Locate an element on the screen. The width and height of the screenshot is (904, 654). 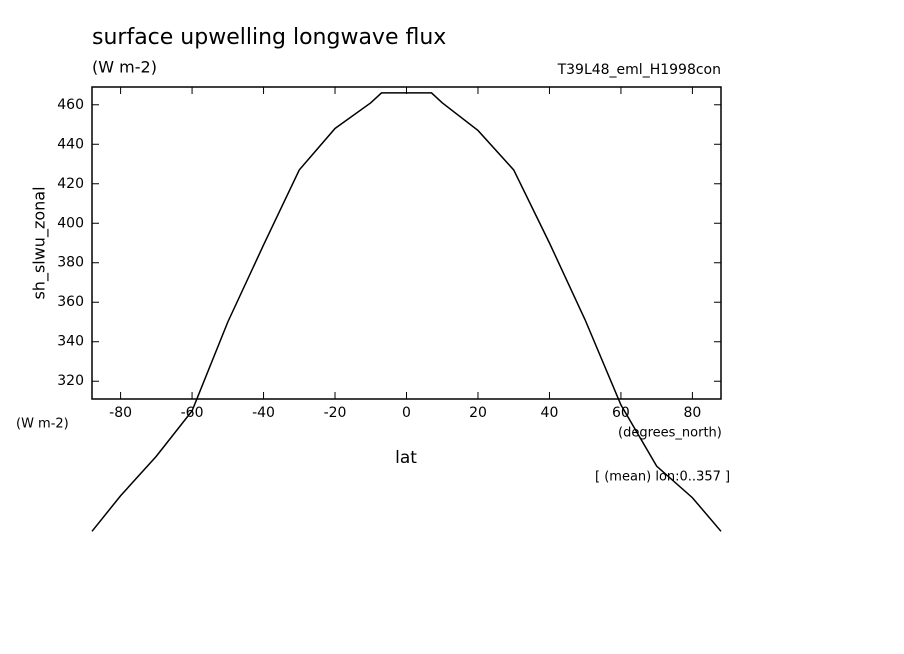
x-tick-label: 0 is located at coordinates (406, 413).